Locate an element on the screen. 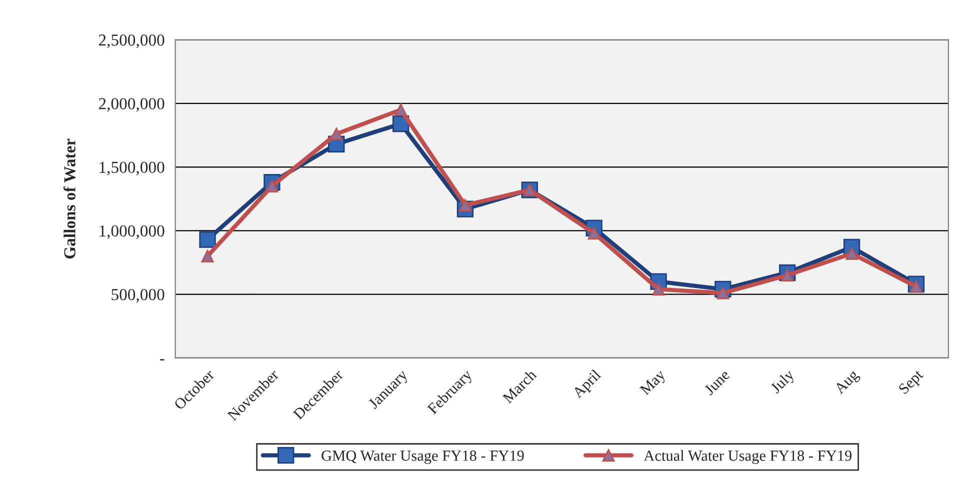 This screenshot has width=958, height=485. y-tick-label: 1,500,000 is located at coordinates (132, 169).